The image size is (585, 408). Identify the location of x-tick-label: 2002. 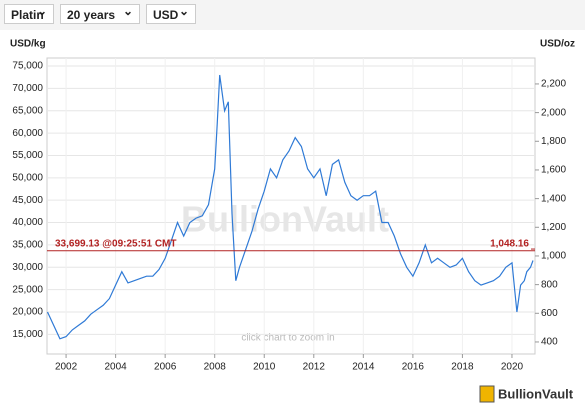
(66, 367).